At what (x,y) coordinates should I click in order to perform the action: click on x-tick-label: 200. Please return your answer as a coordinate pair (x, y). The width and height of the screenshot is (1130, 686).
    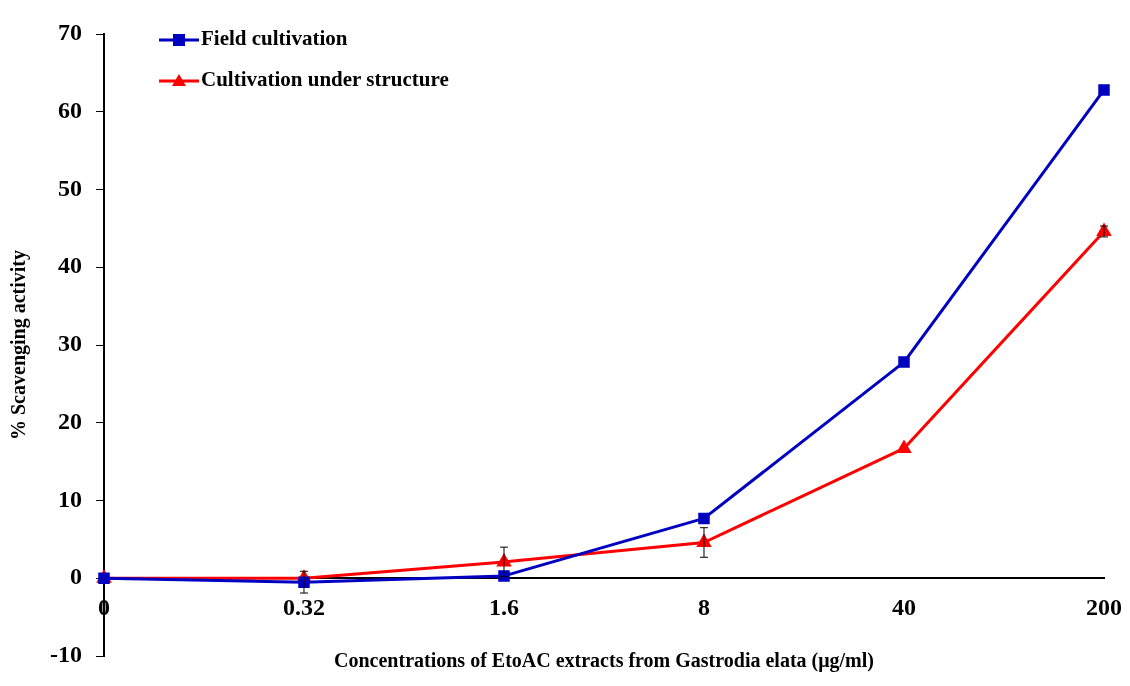
    Looking at the image, I should click on (1104, 606).